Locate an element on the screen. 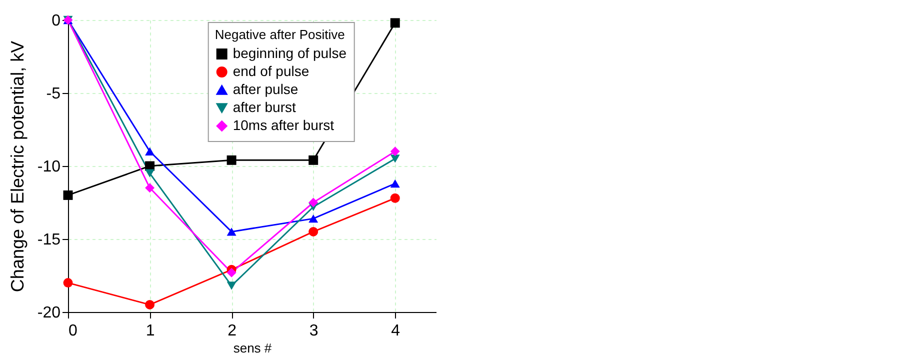 The width and height of the screenshot is (903, 358). x-tick-label: 4 is located at coordinates (395, 331).